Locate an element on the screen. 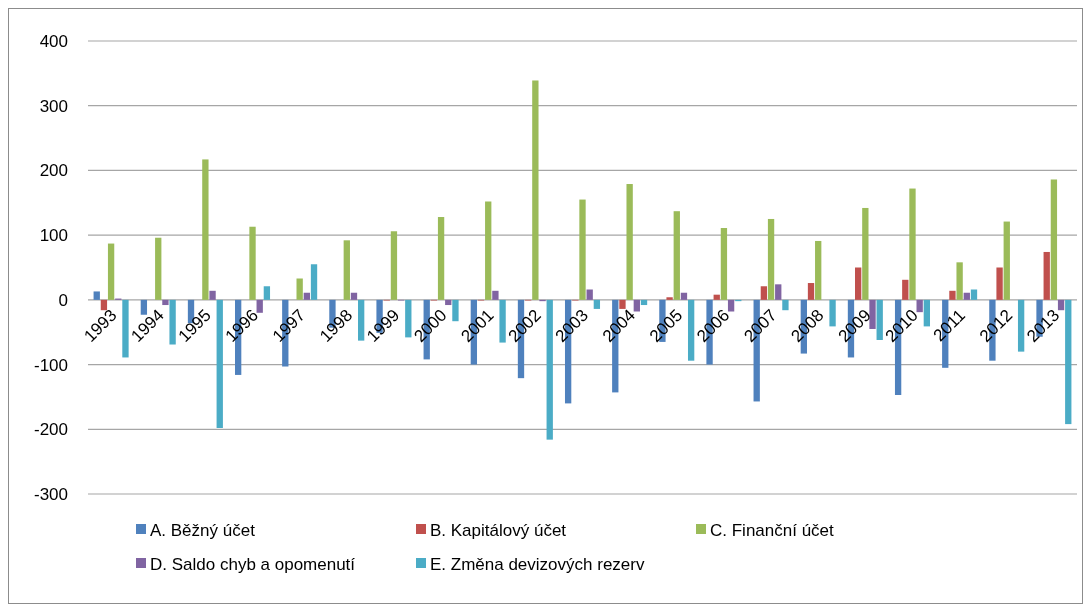  legend-label: A. Běžný účet is located at coordinates (203, 530).